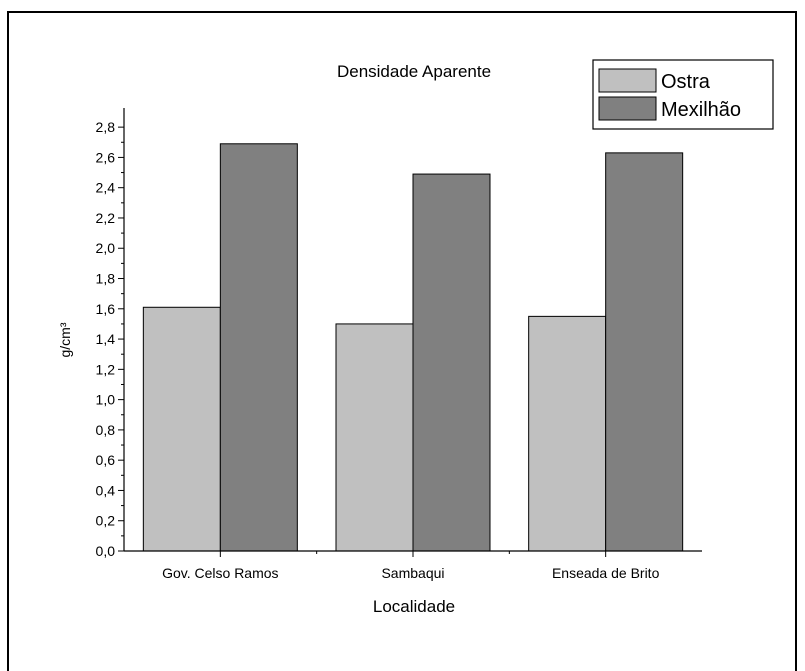 Image resolution: width=805 pixels, height=671 pixels. Describe the element at coordinates (106, 309) in the screenshot. I see `y-tick-label: 1,6` at that location.